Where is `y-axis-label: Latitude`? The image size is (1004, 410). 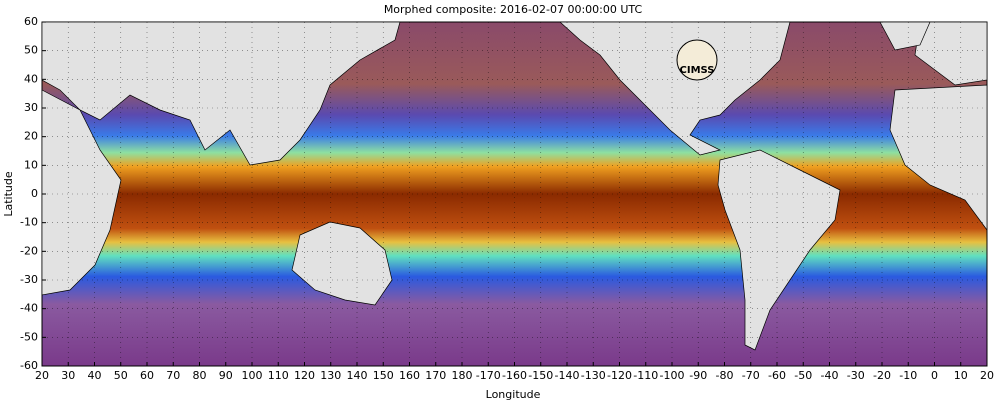 y-axis-label: Latitude is located at coordinates (8, 194).